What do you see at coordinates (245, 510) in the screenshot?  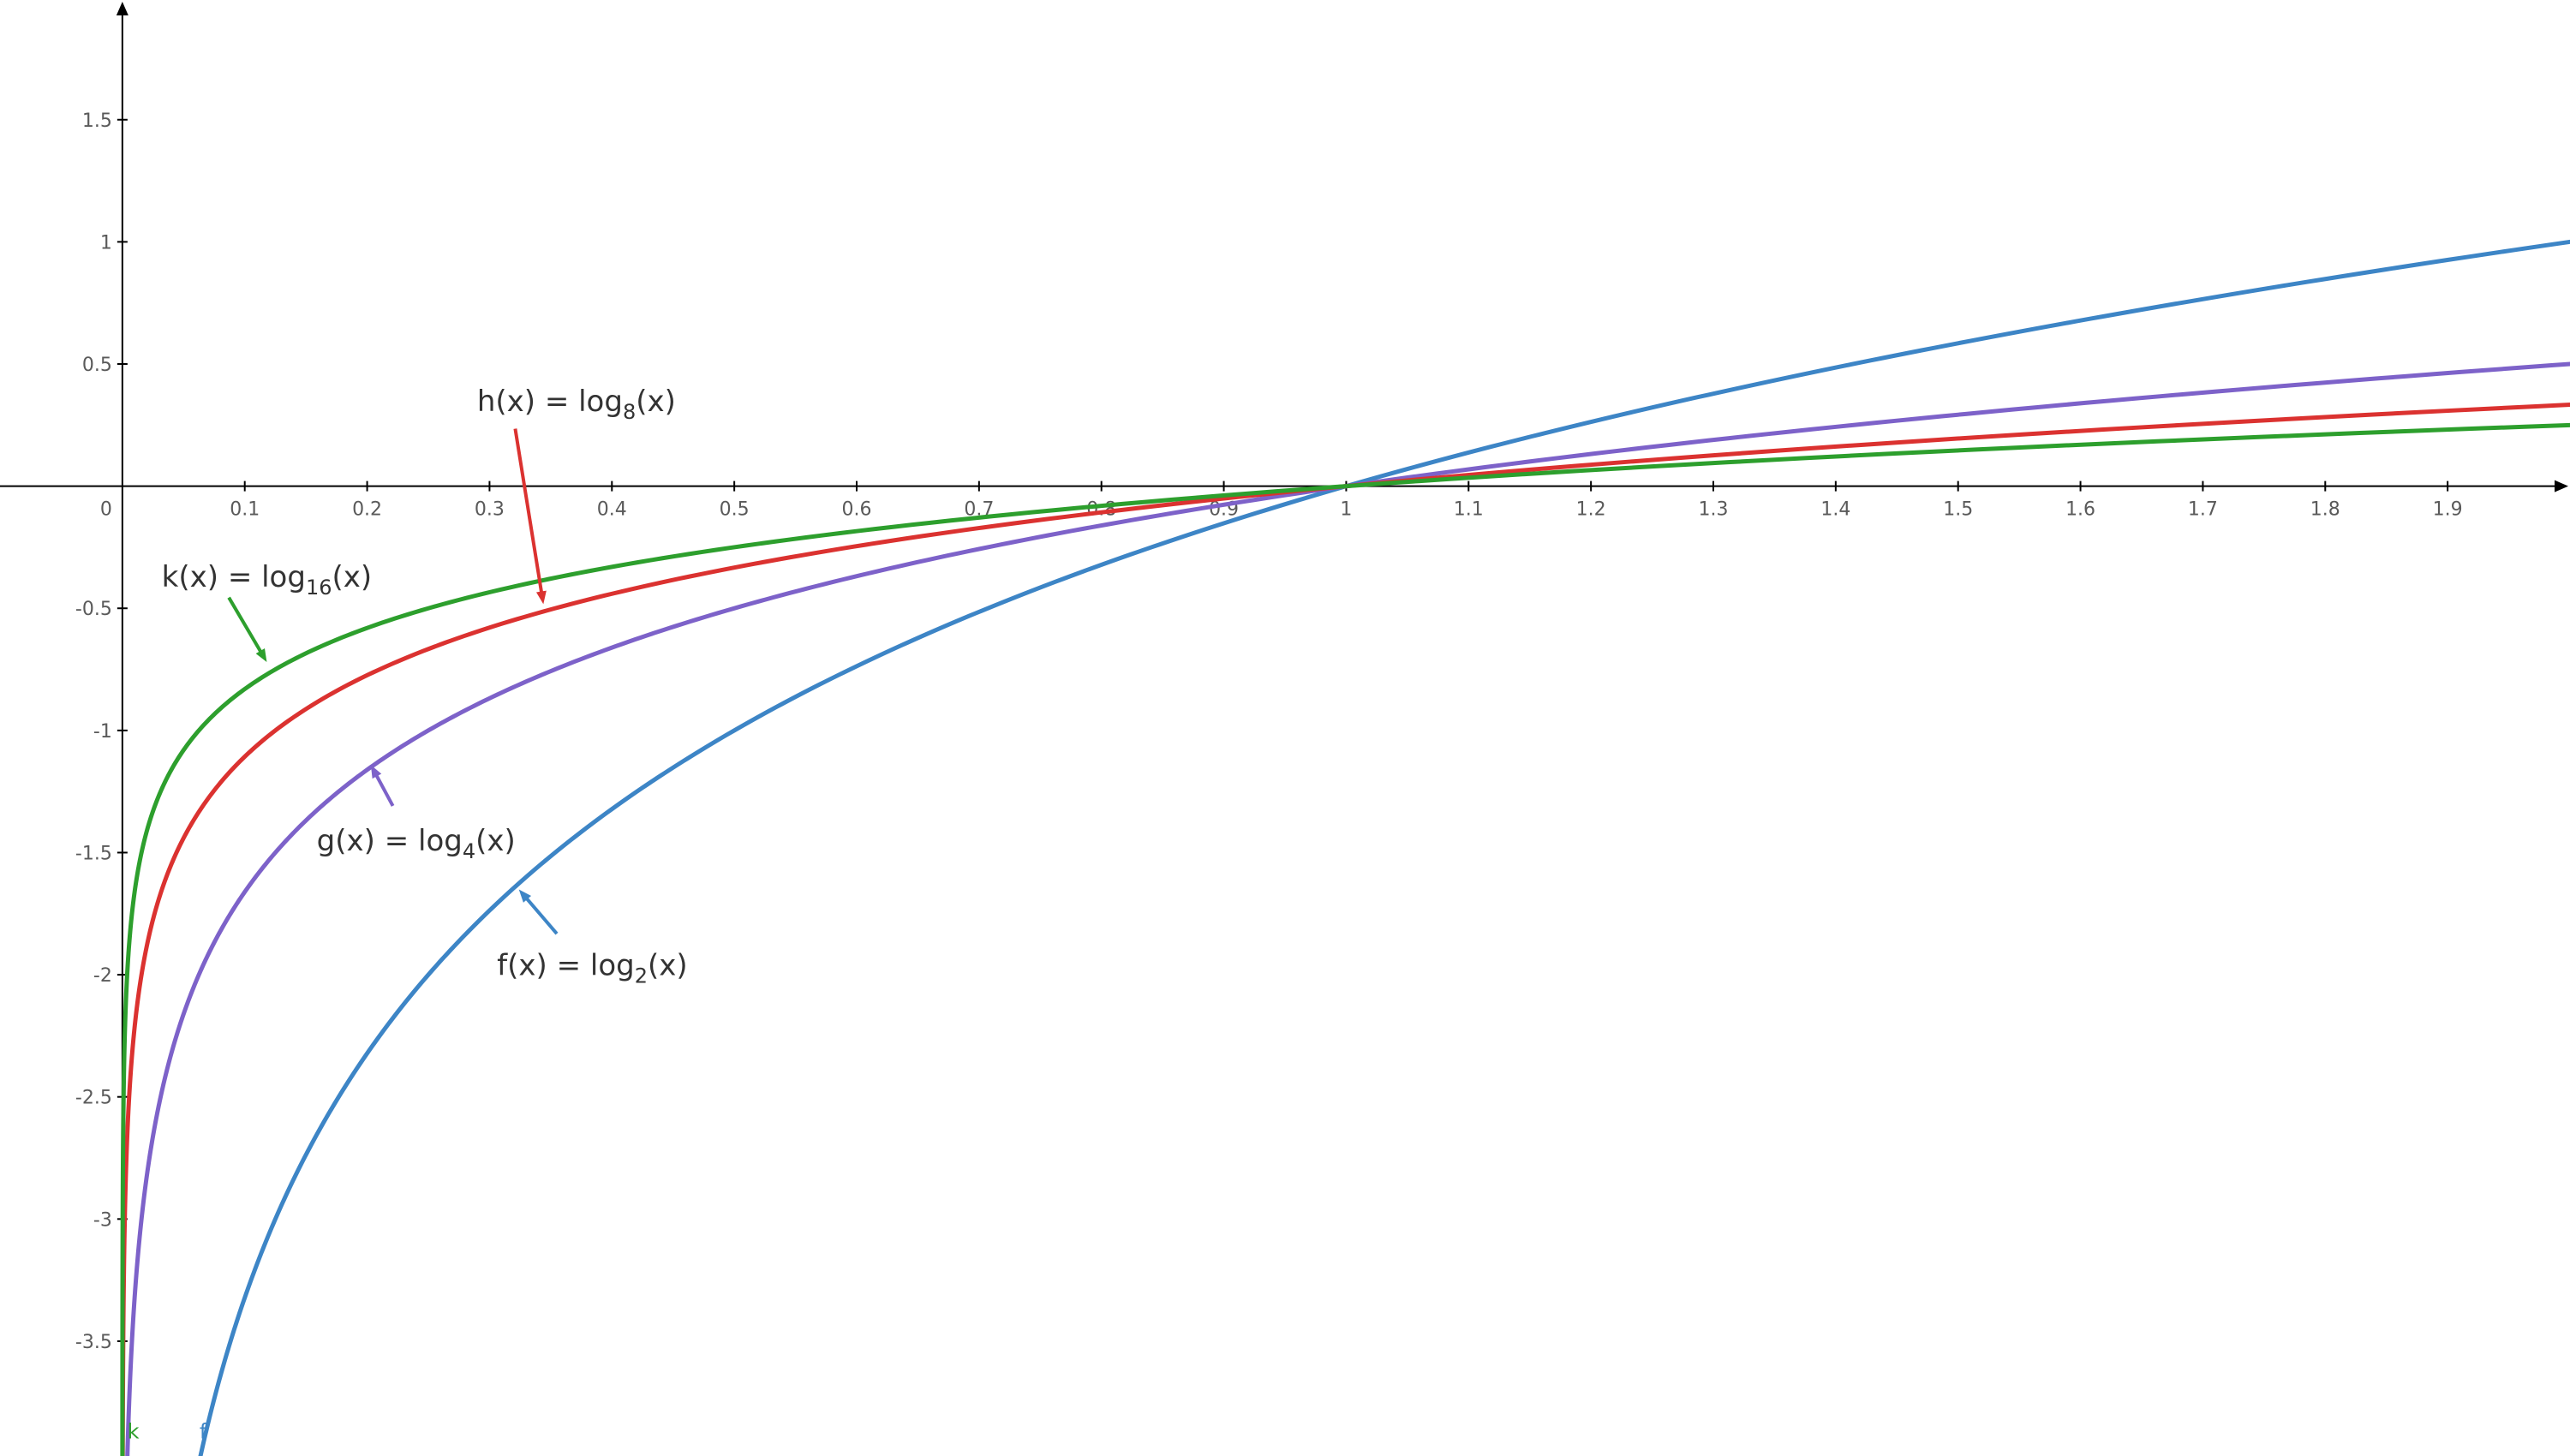 I see `x-tick-label: 0.1` at bounding box center [245, 510].